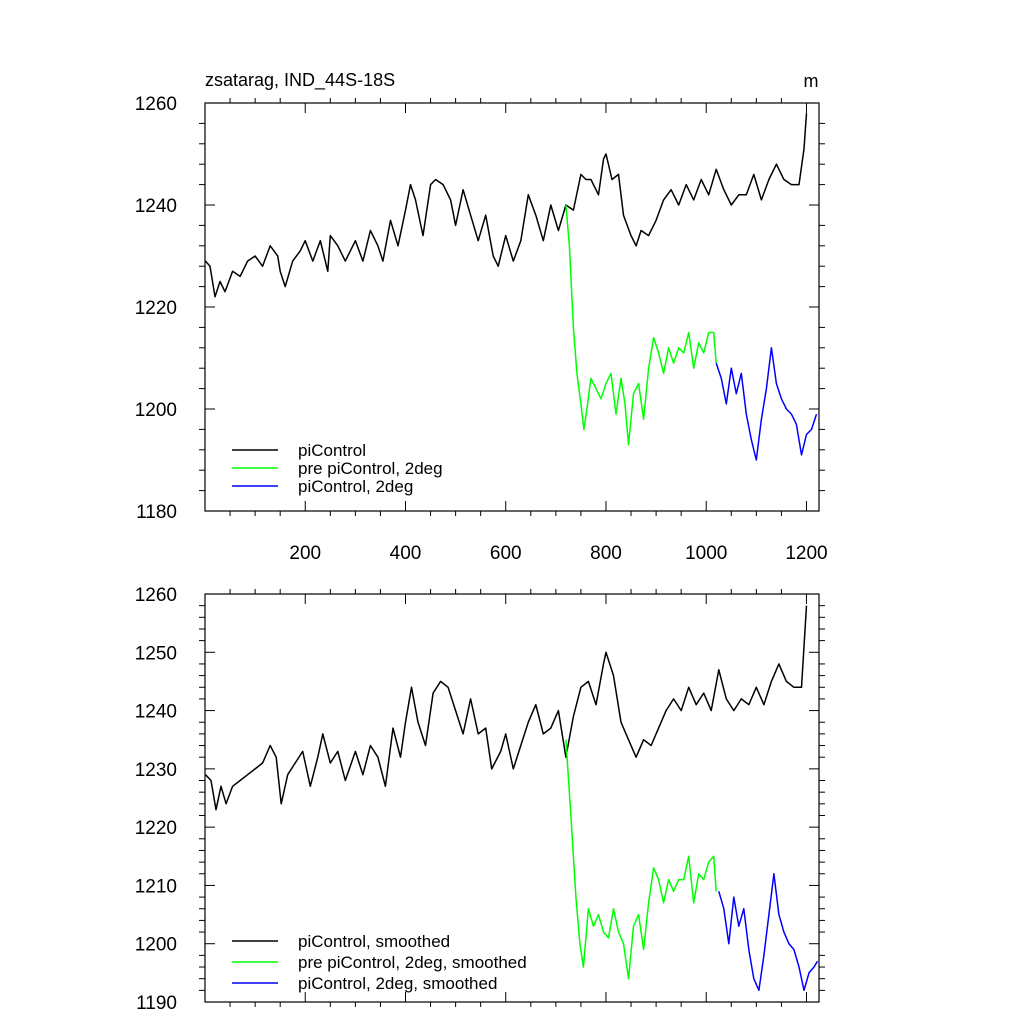 This screenshot has height=1024, width=1024. What do you see at coordinates (811, 81) in the screenshot?
I see `units-label: m` at bounding box center [811, 81].